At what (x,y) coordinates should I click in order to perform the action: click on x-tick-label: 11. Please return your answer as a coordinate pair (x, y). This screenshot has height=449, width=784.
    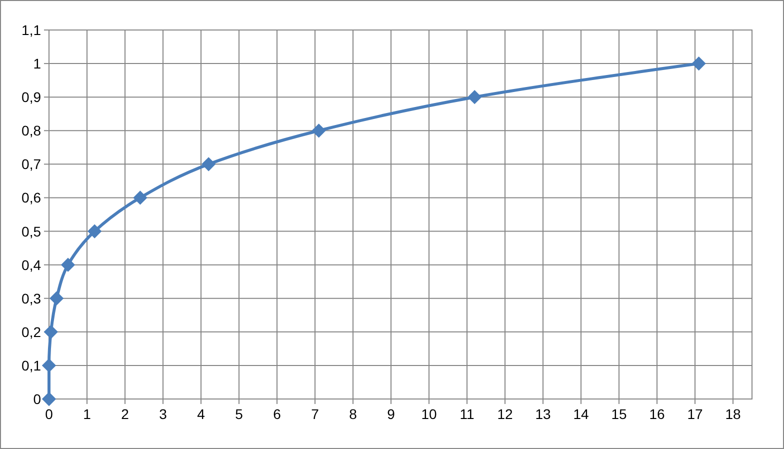
    Looking at the image, I should click on (467, 414).